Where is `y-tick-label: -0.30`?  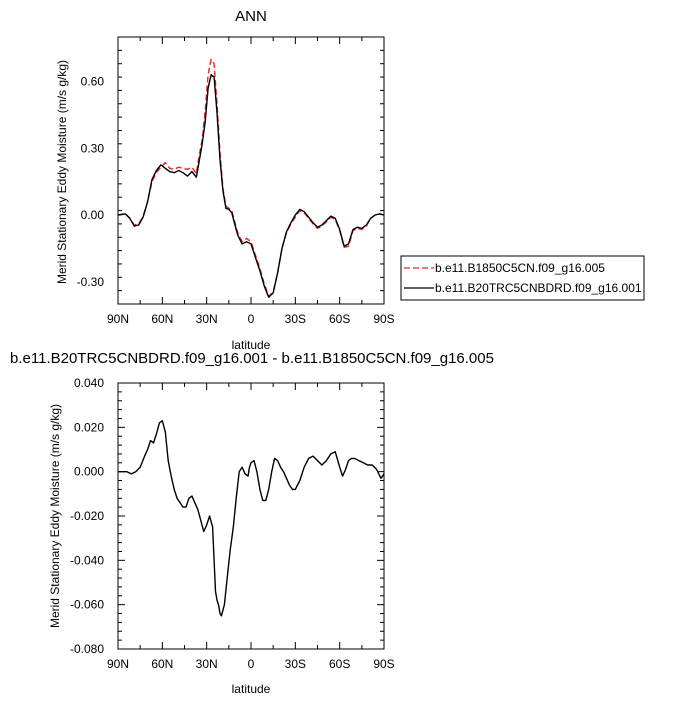
y-tick-label: -0.30 is located at coordinates (91, 282).